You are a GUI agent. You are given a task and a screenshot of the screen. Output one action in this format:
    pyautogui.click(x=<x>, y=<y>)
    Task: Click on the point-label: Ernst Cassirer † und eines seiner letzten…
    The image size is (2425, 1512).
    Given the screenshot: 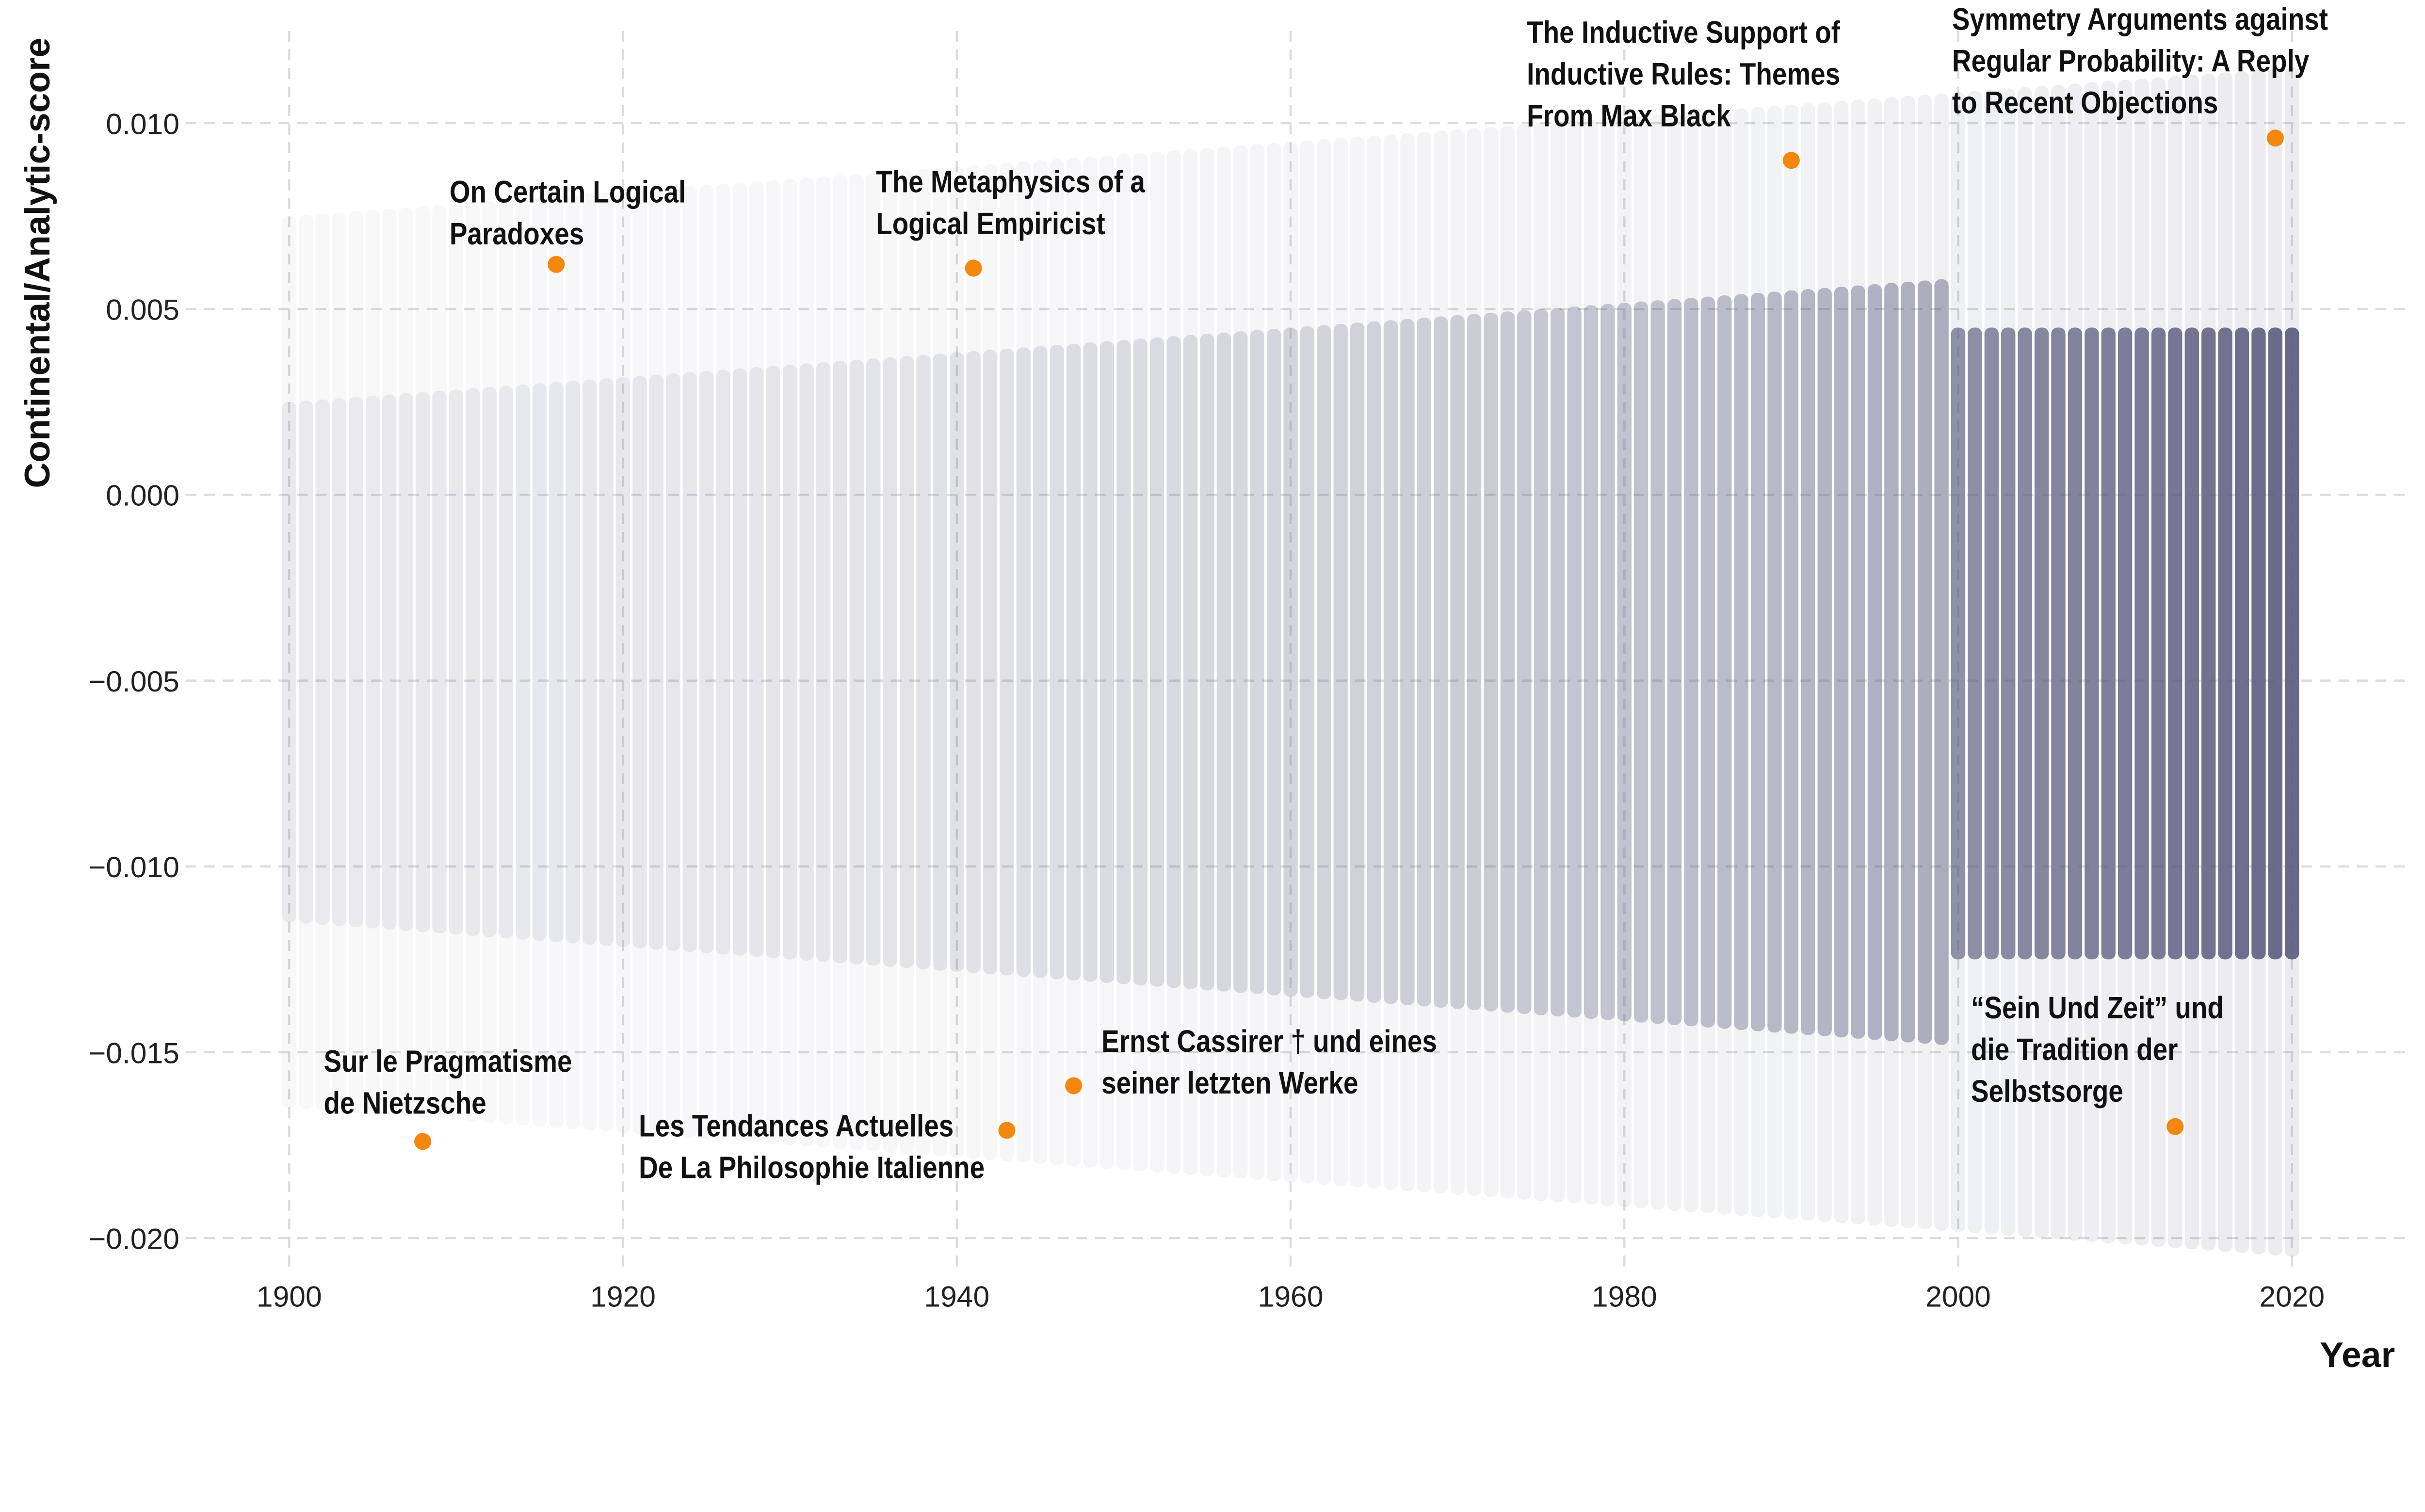 What is the action you would take?
    pyautogui.click(x=1269, y=1062)
    